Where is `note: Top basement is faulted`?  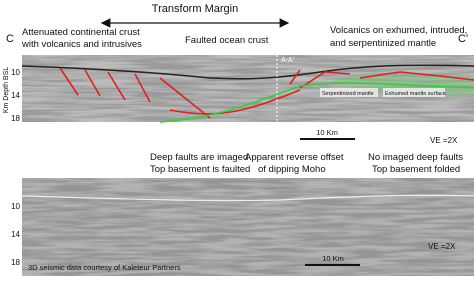 note: Top basement is faulted is located at coordinates (200, 169).